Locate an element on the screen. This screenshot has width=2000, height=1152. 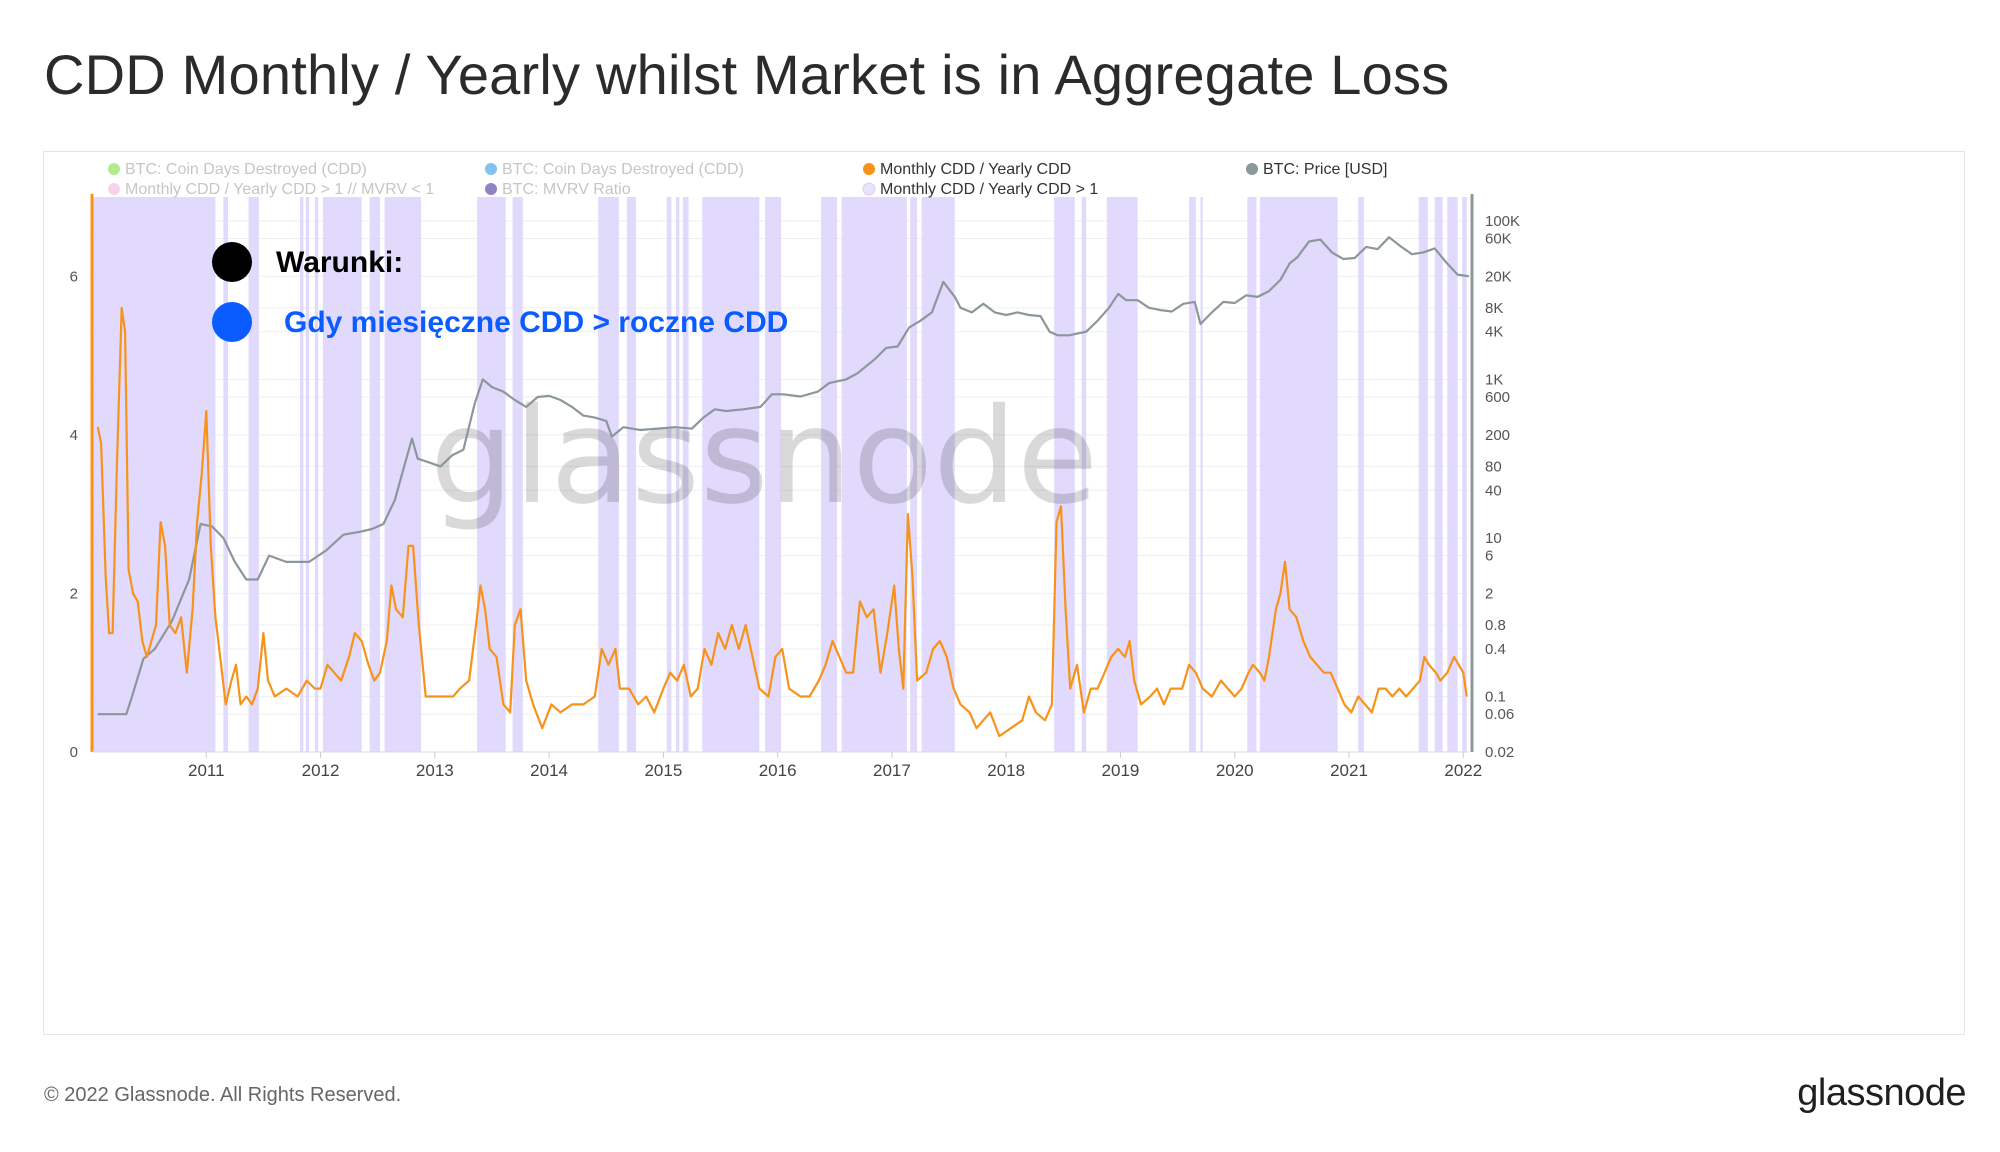
annotation: Warunki: Gdy miesięczne CDD > roczne CDD is located at coordinates (500, 292).